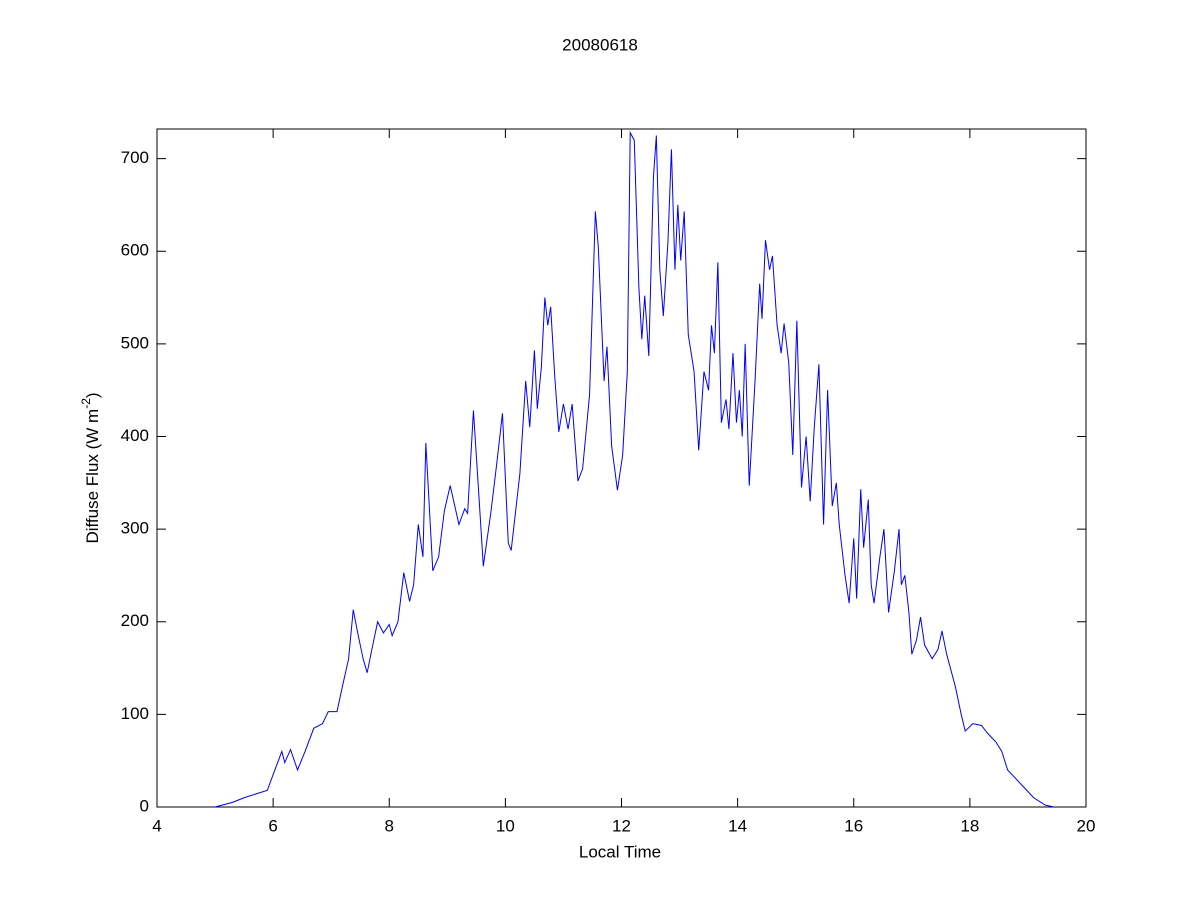  What do you see at coordinates (92, 395) in the screenshot?
I see `y-axis-label-suffix: )` at bounding box center [92, 395].